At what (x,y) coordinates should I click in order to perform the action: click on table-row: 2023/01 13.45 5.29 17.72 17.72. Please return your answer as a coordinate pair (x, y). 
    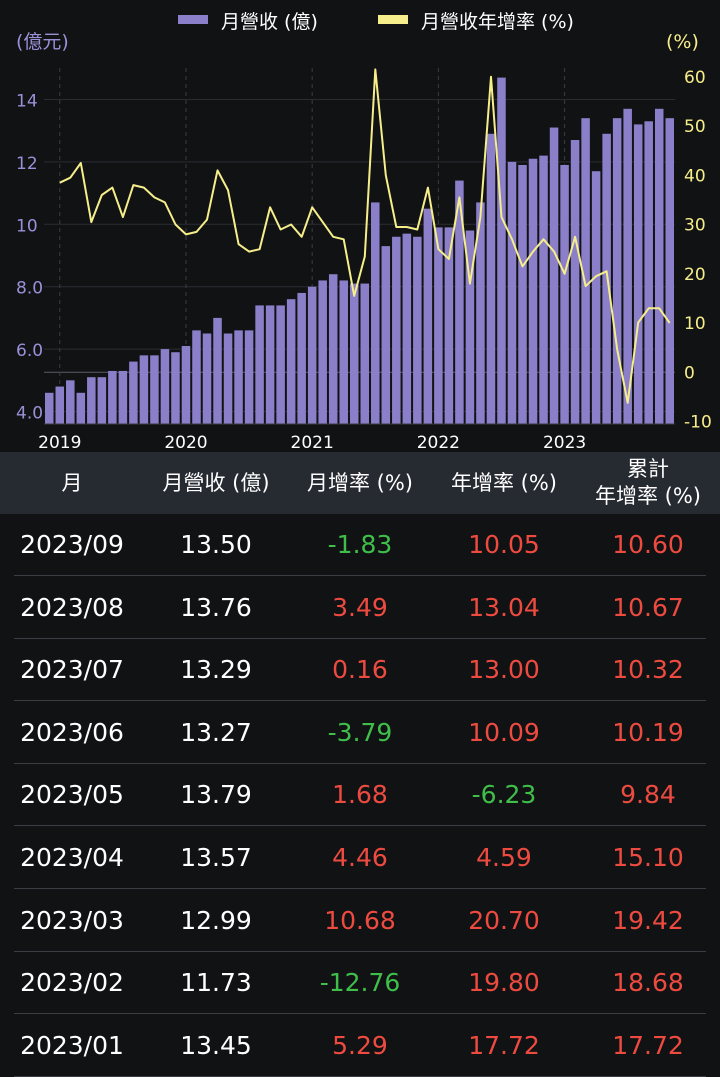
    Looking at the image, I should click on (360, 1046).